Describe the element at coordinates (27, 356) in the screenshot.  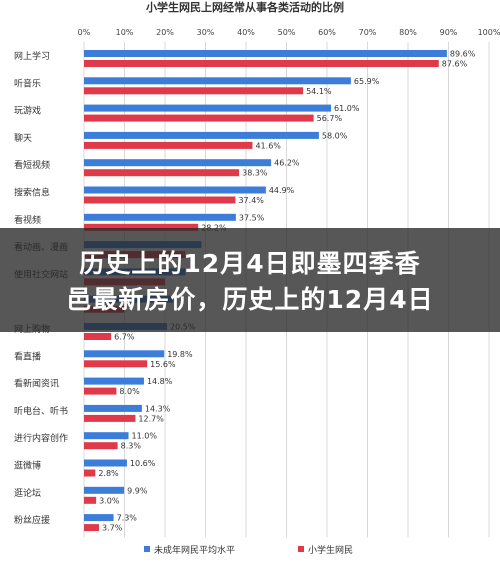
I see `category-label: 看直播` at that location.